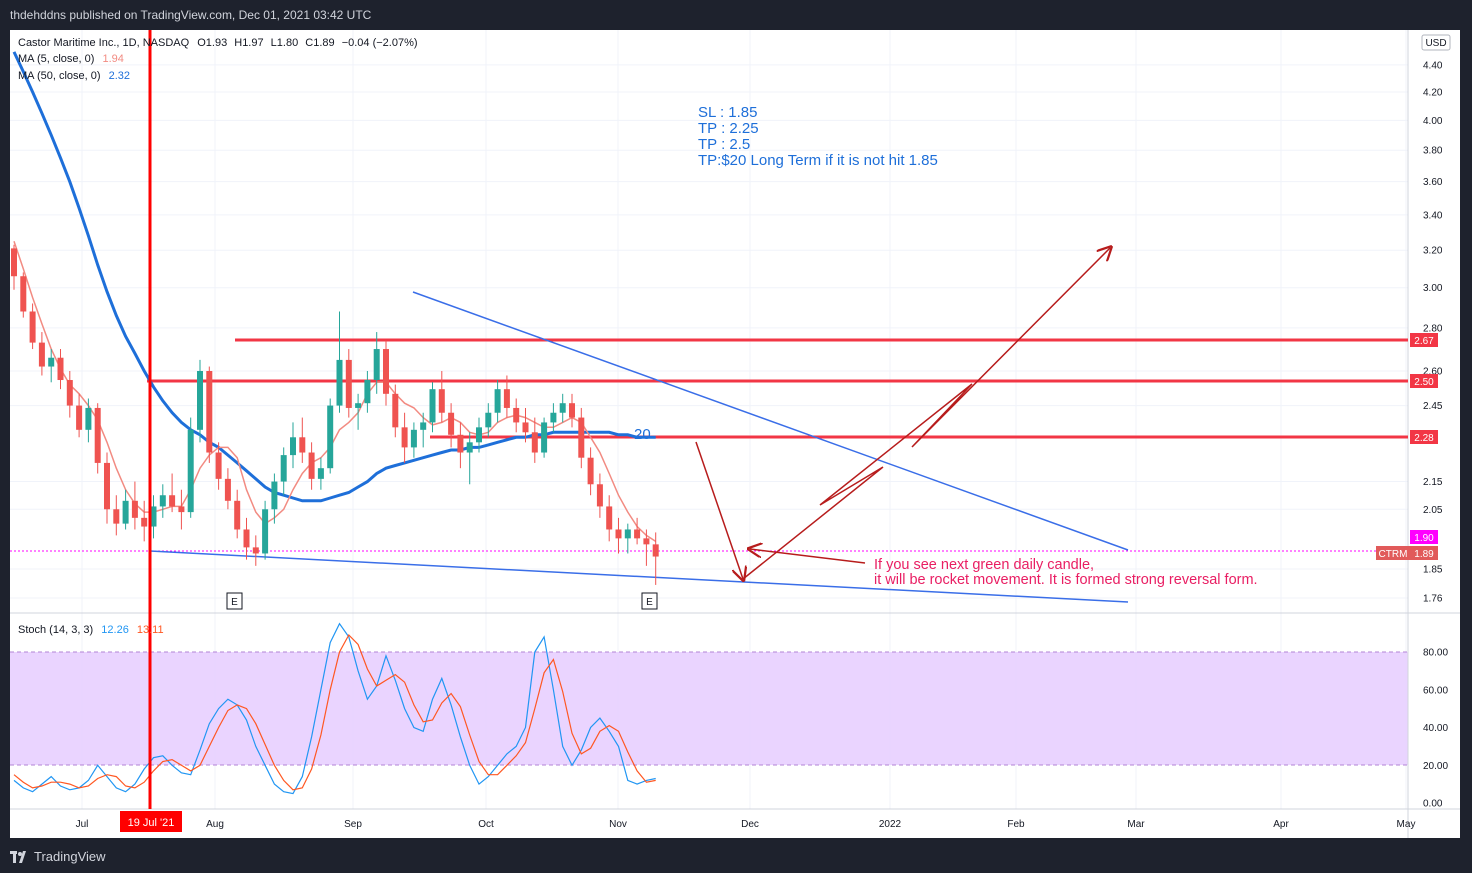 The width and height of the screenshot is (1472, 873). What do you see at coordinates (234, 601) in the screenshot?
I see `earnings-marker-aug: E` at bounding box center [234, 601].